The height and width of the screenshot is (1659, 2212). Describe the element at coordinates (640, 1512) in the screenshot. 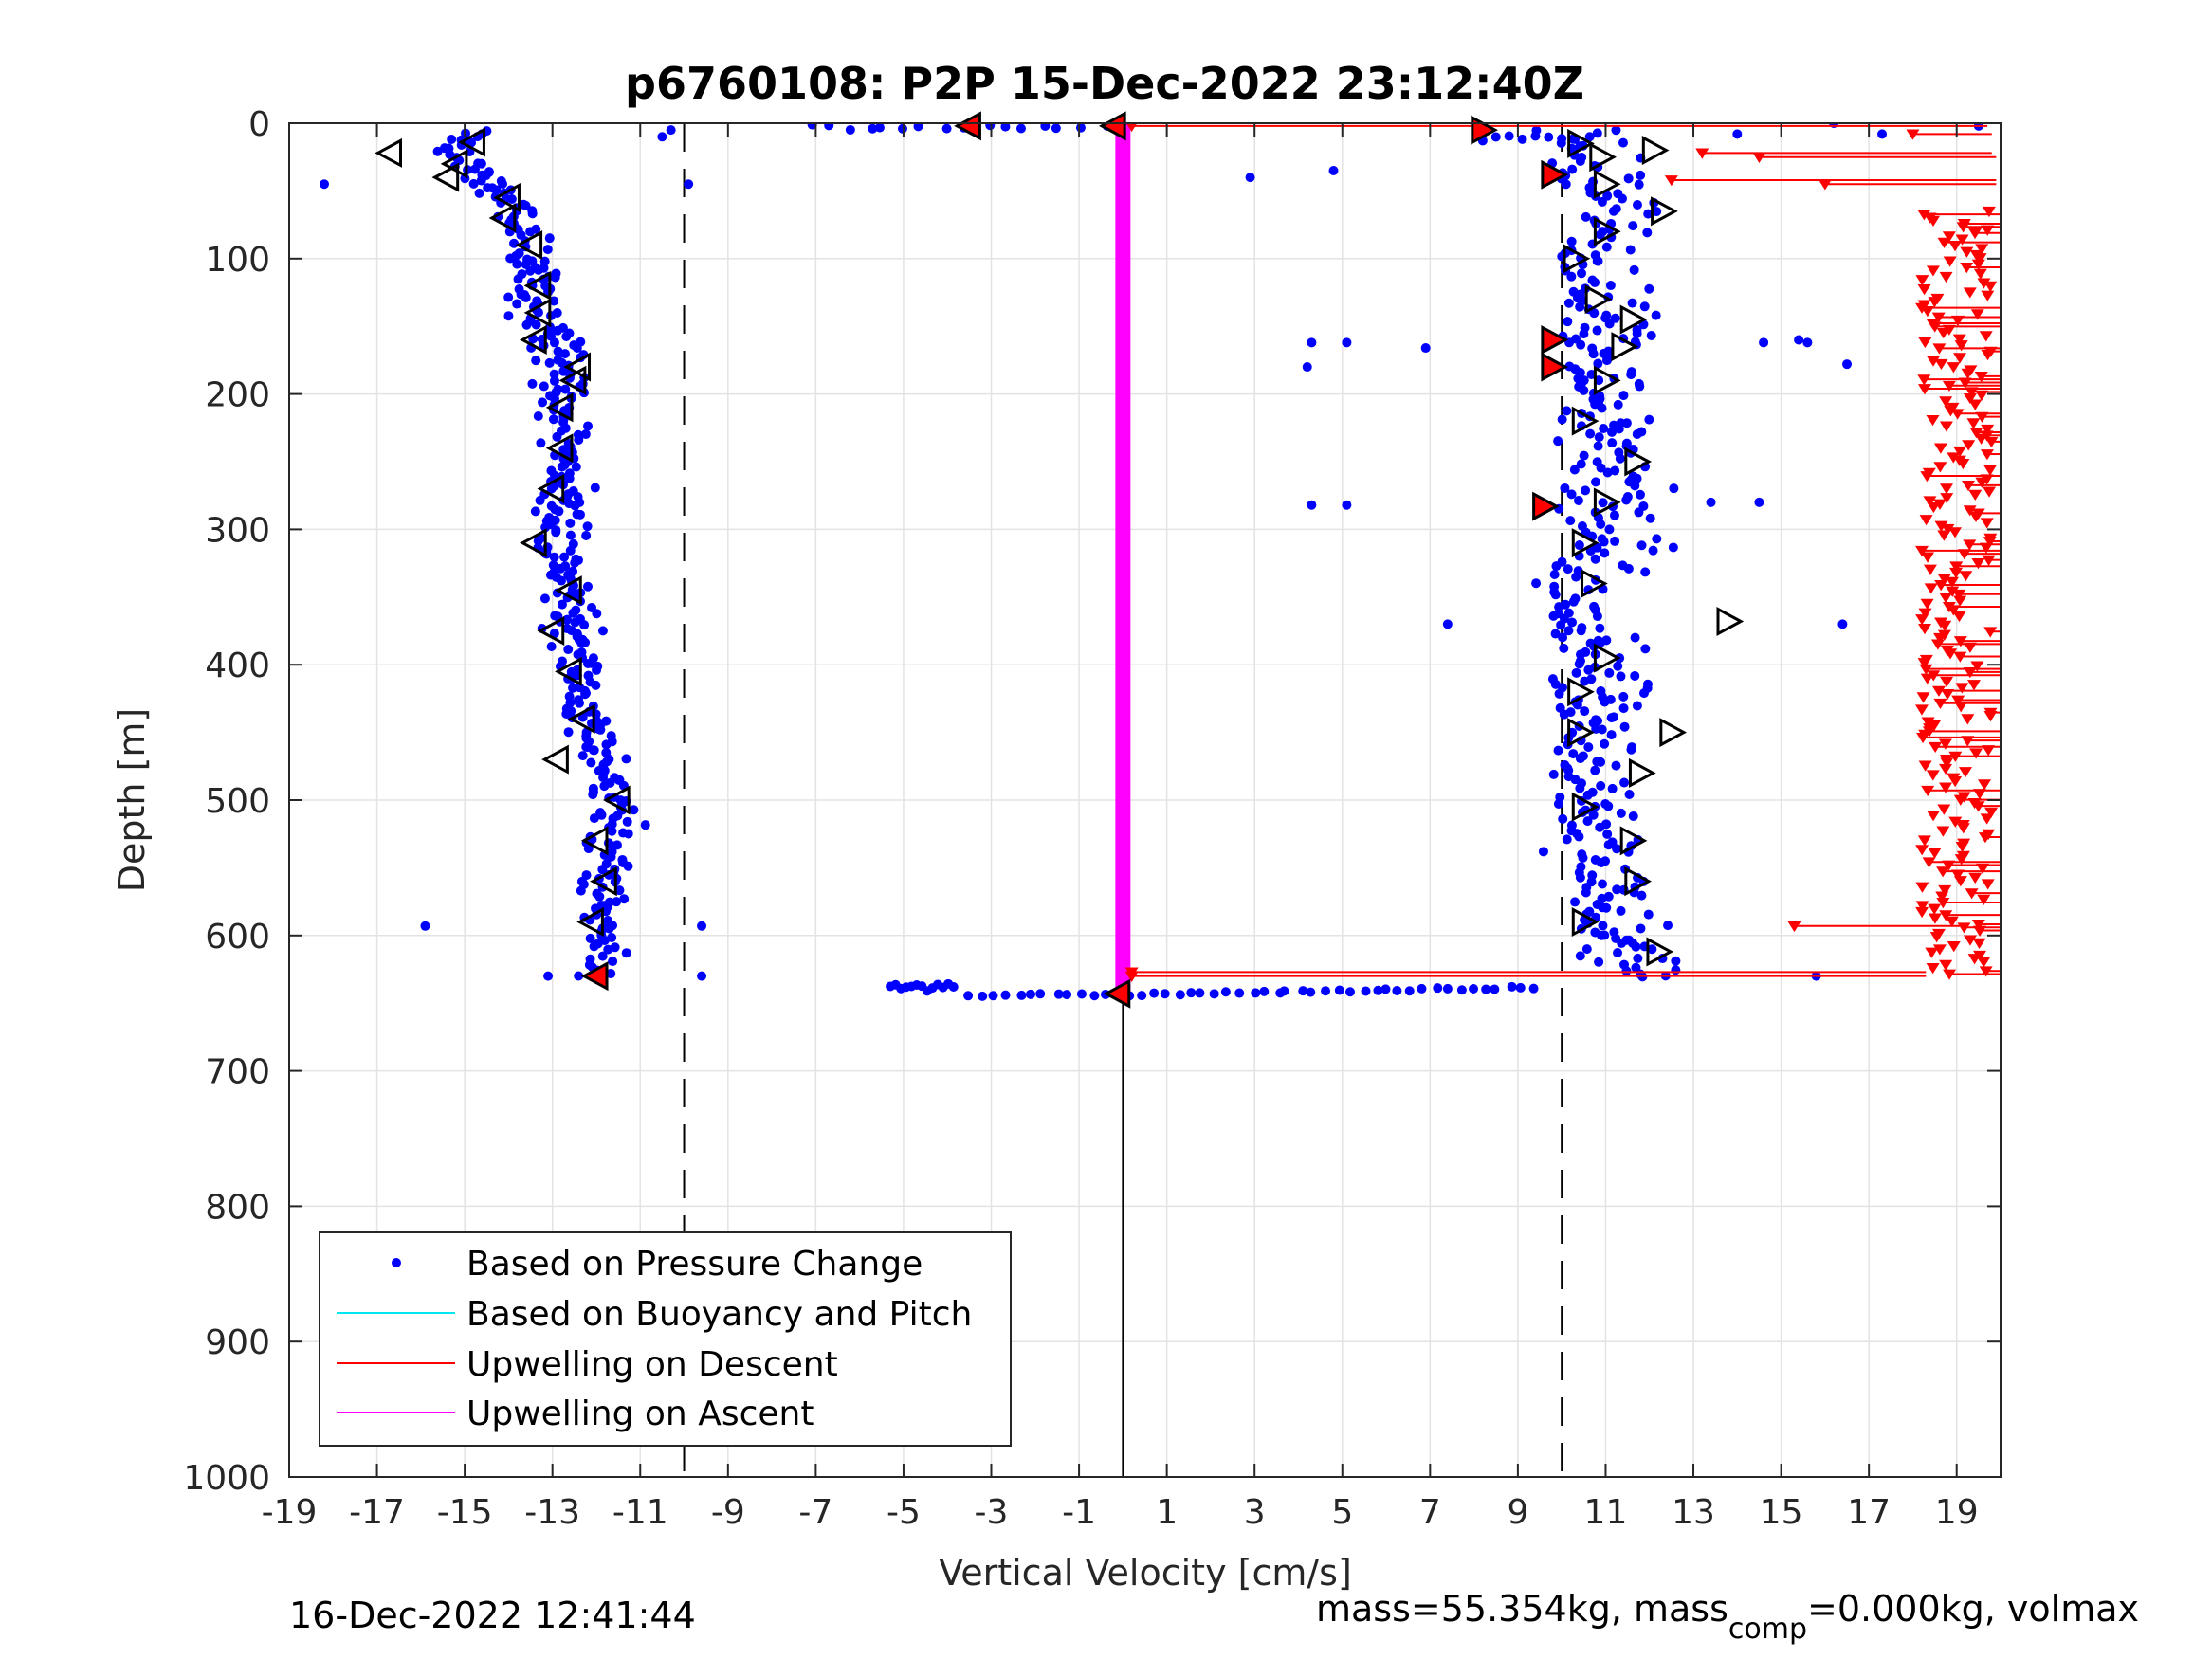

I see `x-tick-label: -11` at that location.